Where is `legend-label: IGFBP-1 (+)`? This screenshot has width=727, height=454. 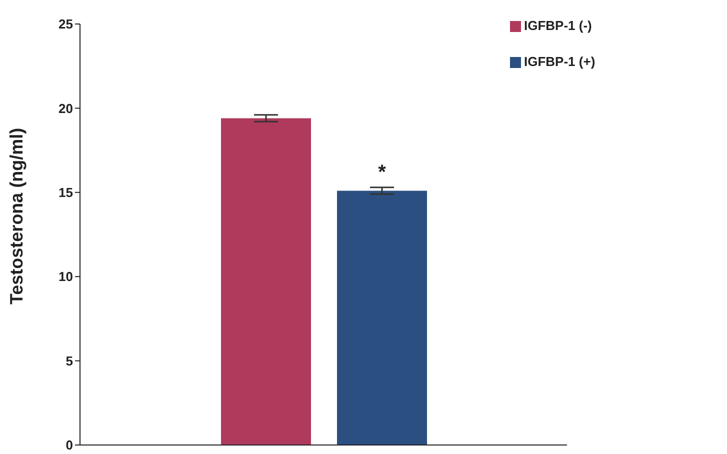
legend-label: IGFBP-1 (+) is located at coordinates (560, 62).